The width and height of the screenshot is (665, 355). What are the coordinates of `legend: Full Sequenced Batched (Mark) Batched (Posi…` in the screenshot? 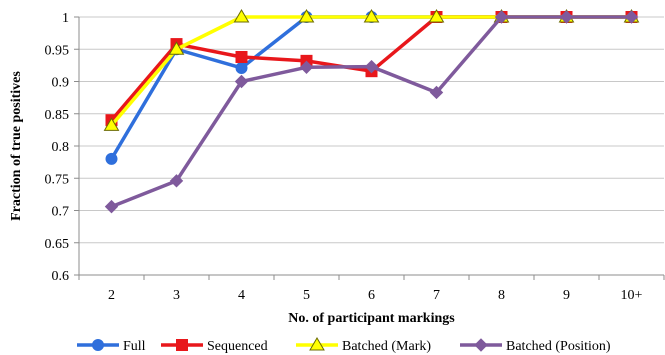 It's located at (344, 345).